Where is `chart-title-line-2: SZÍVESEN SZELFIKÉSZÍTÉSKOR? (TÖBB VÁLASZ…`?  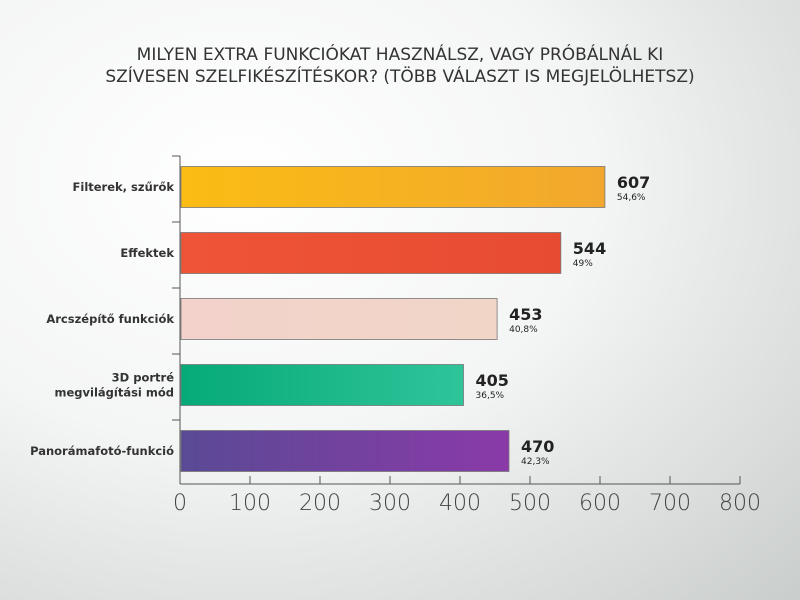 chart-title-line-2: SZÍVESEN SZELFIKÉSZÍTÉSKOR? (TÖBB VÁLASZ… is located at coordinates (400, 77).